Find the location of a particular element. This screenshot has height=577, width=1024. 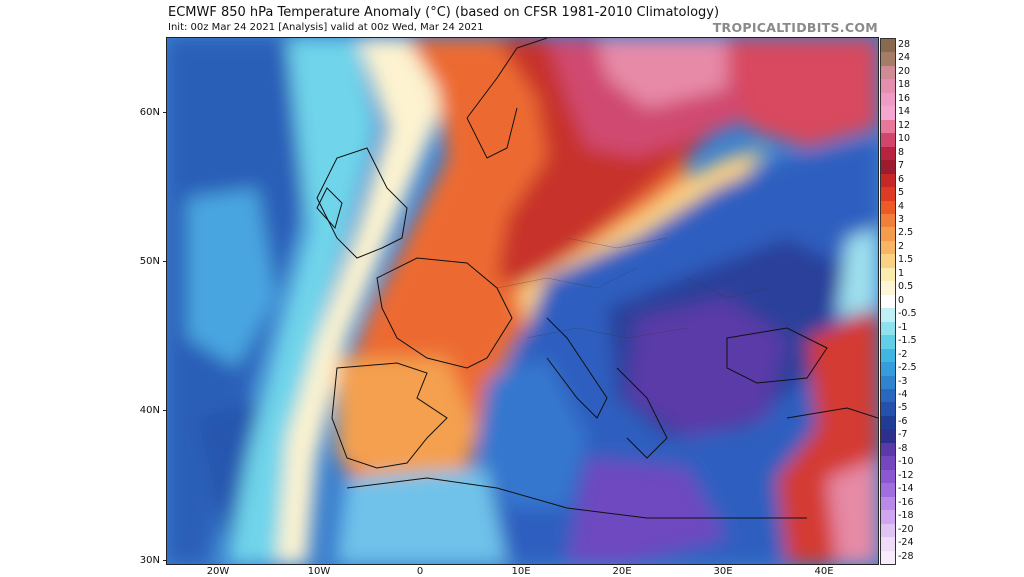

colorbar-label: -6 is located at coordinates (903, 421).